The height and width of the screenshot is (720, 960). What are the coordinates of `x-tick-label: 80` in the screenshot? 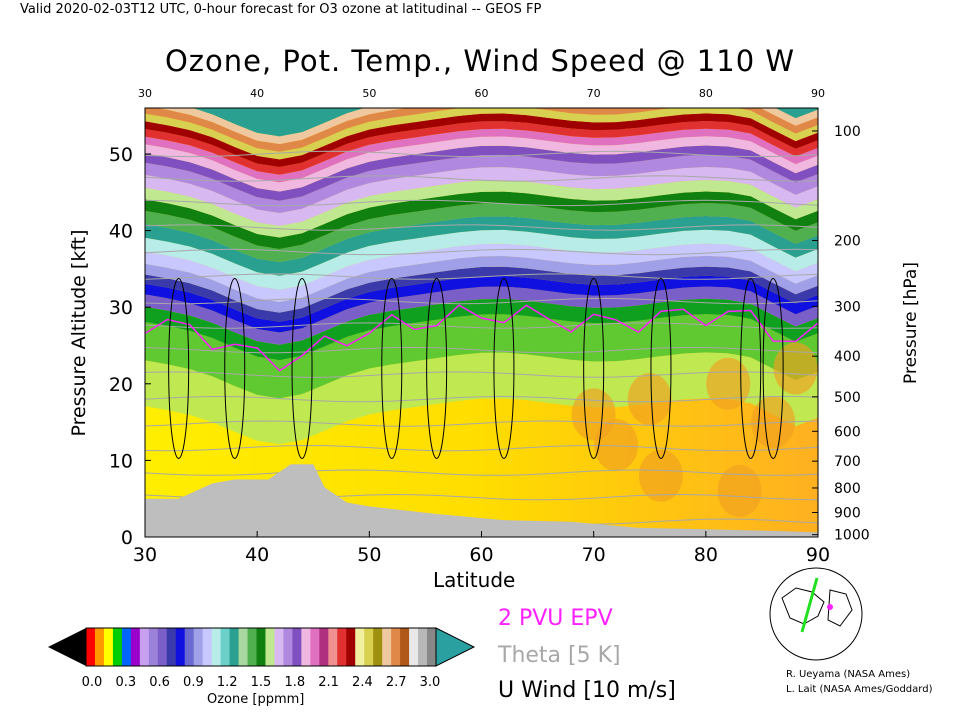 It's located at (706, 555).